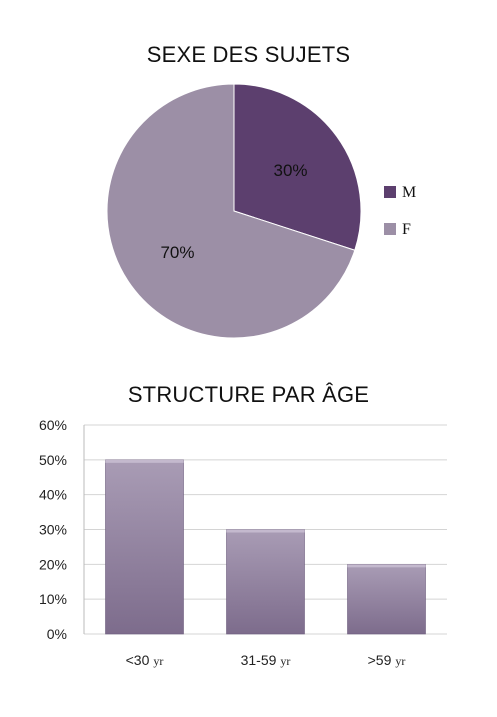  What do you see at coordinates (53, 564) in the screenshot?
I see `y-tick-label: 20%` at bounding box center [53, 564].